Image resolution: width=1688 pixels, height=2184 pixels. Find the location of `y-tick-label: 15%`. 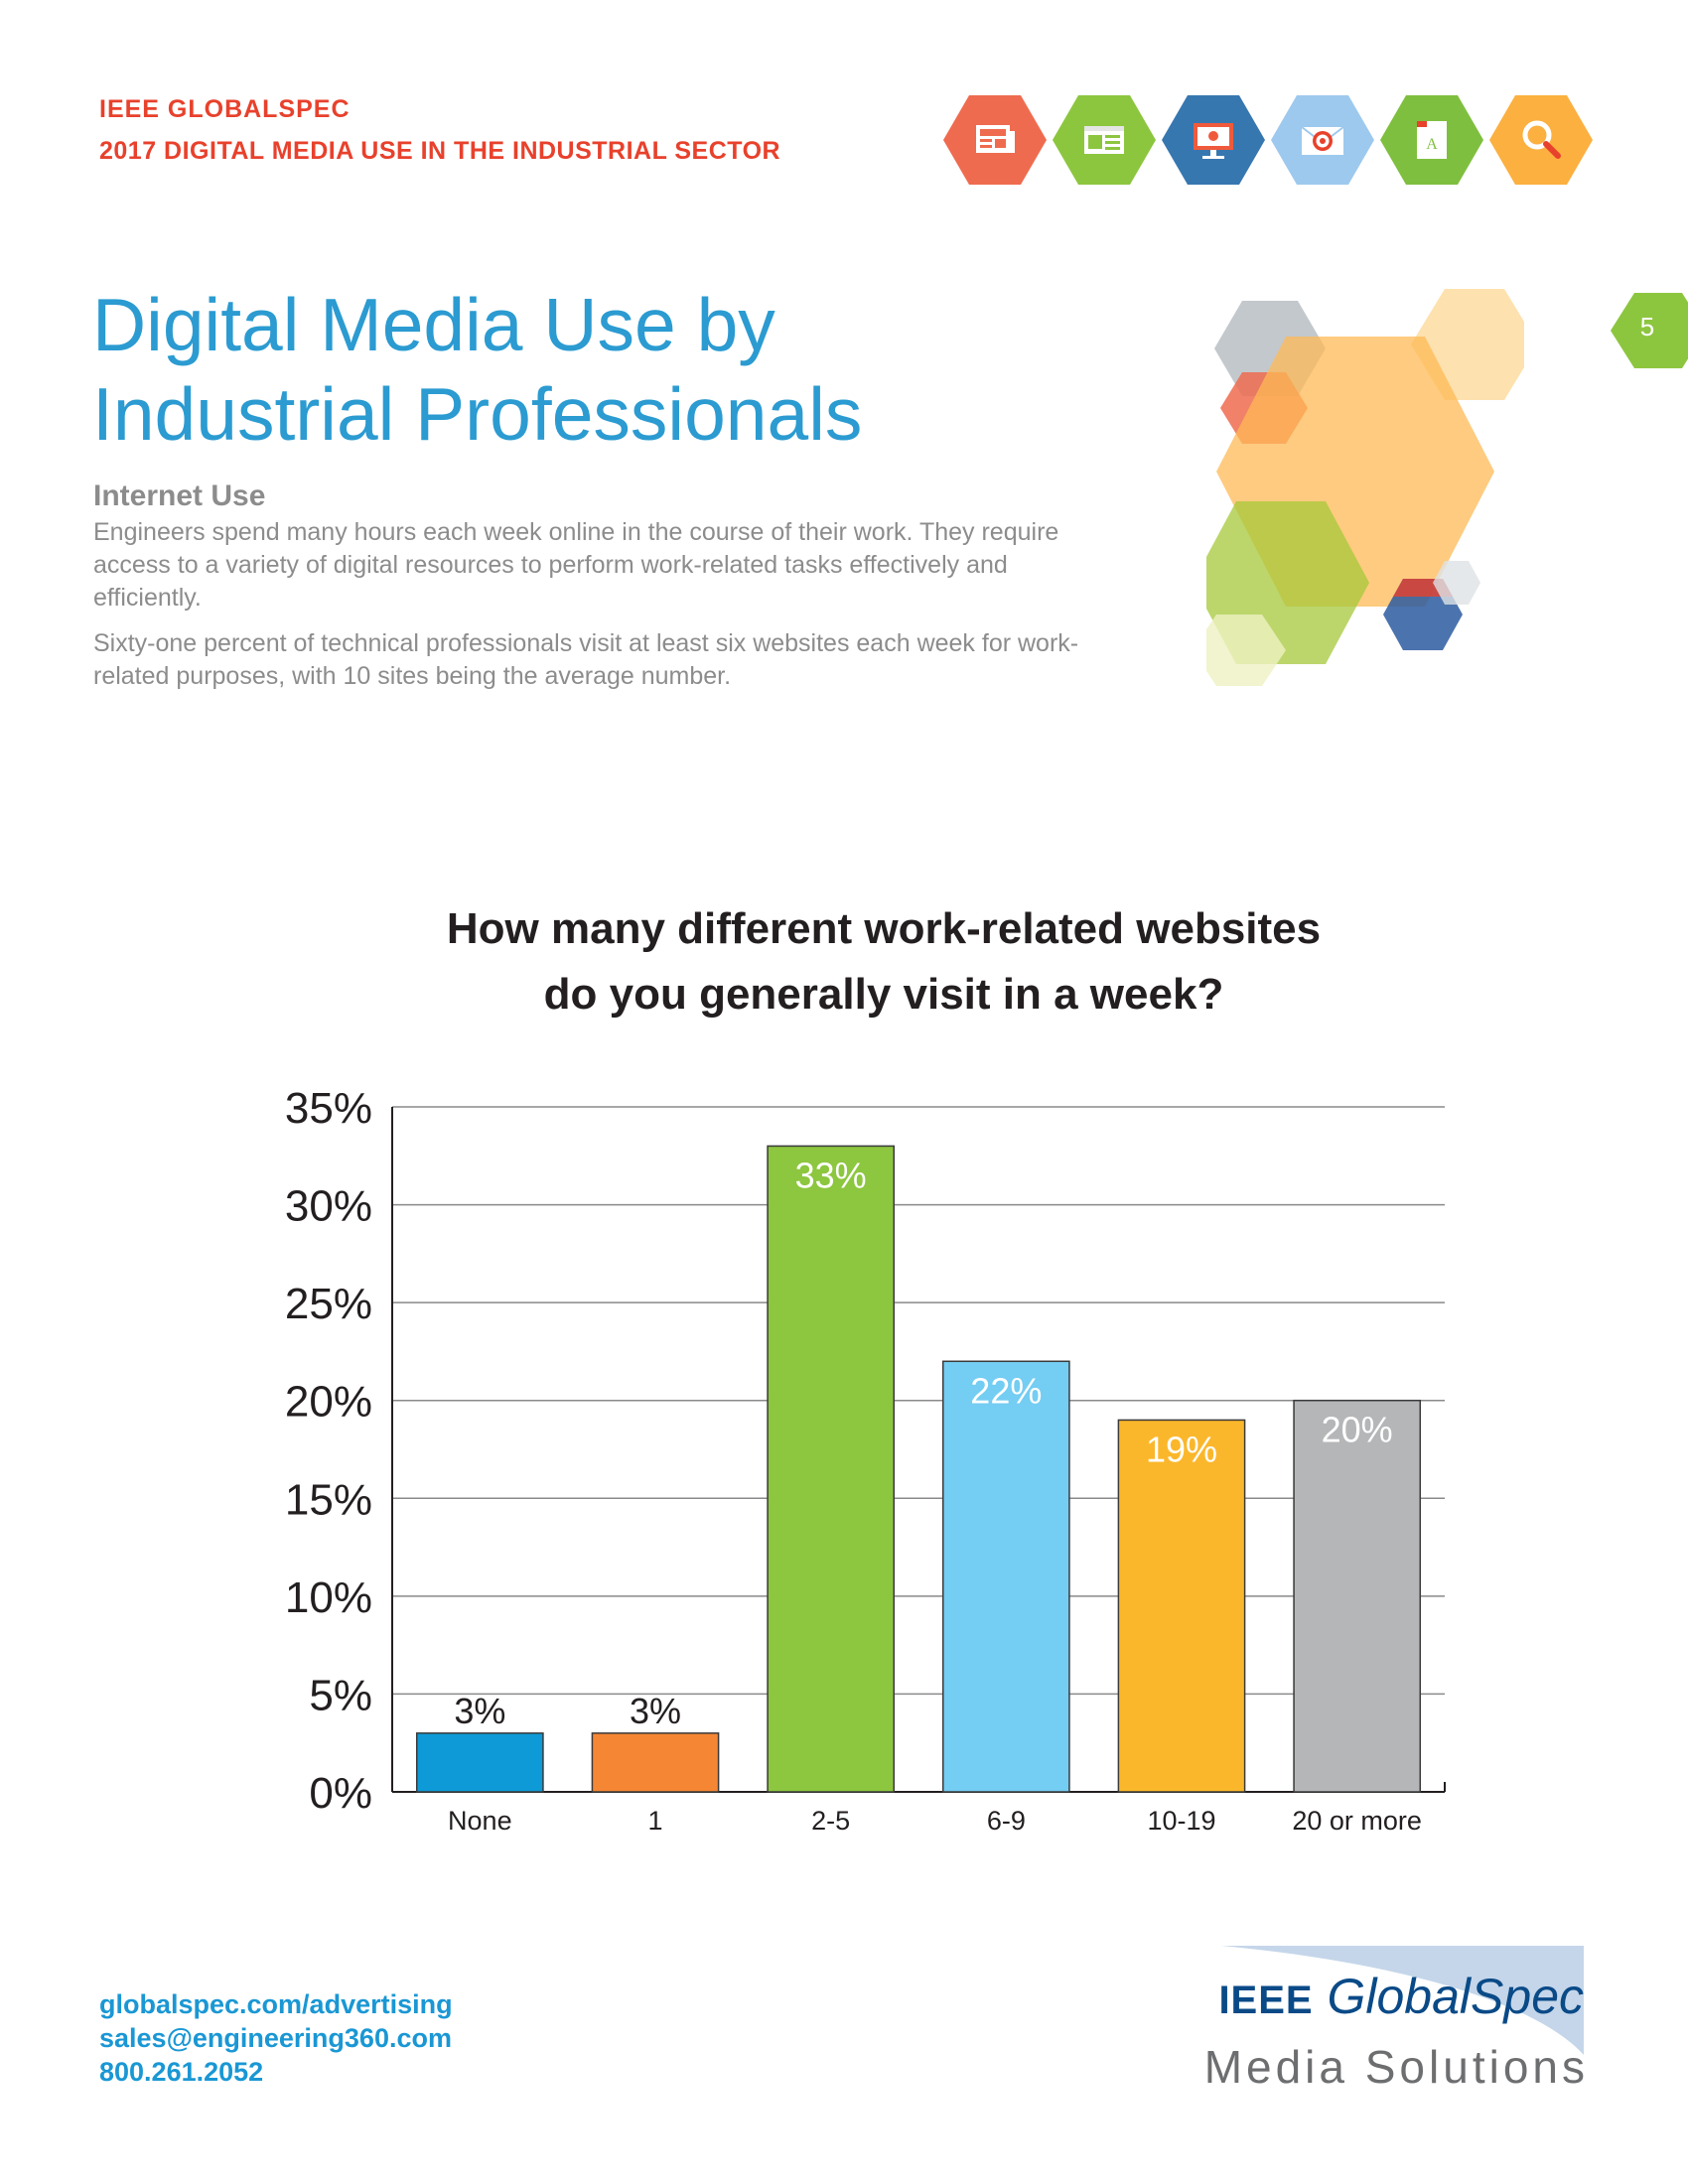

y-tick-label: 15% is located at coordinates (328, 1499).